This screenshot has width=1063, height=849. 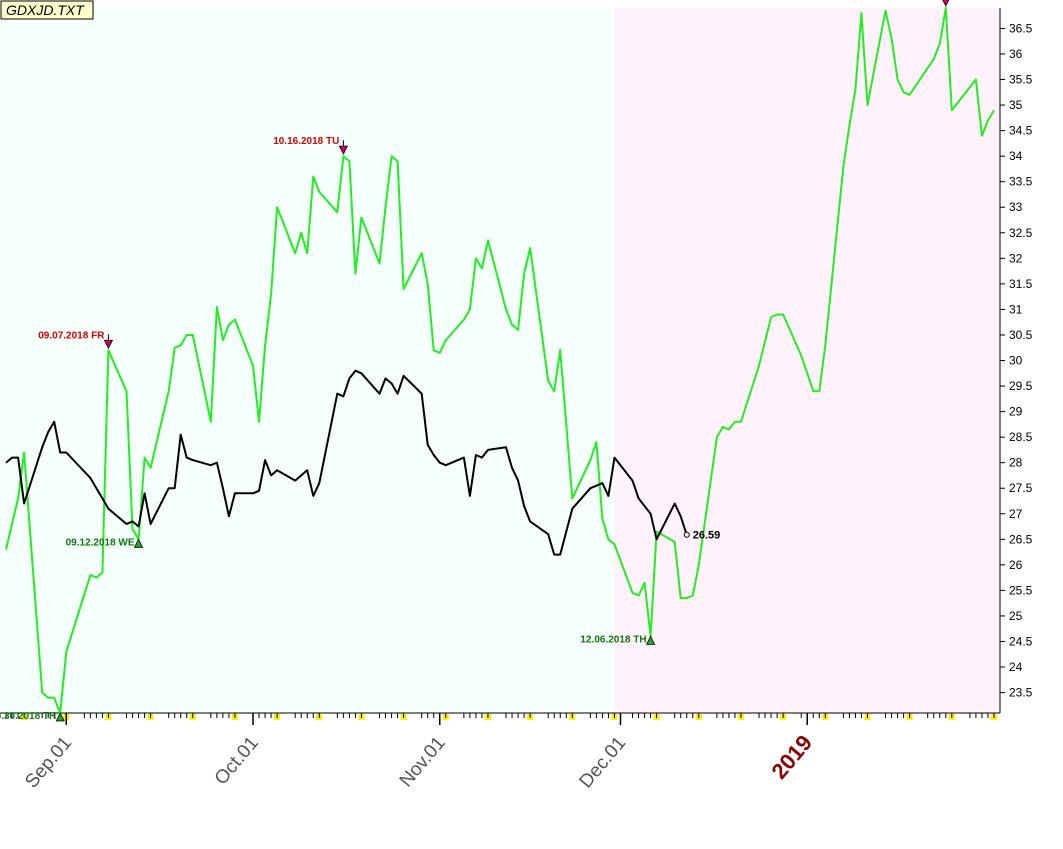 What do you see at coordinates (1021, 693) in the screenshot?
I see `y-tick-label: 23.5` at bounding box center [1021, 693].